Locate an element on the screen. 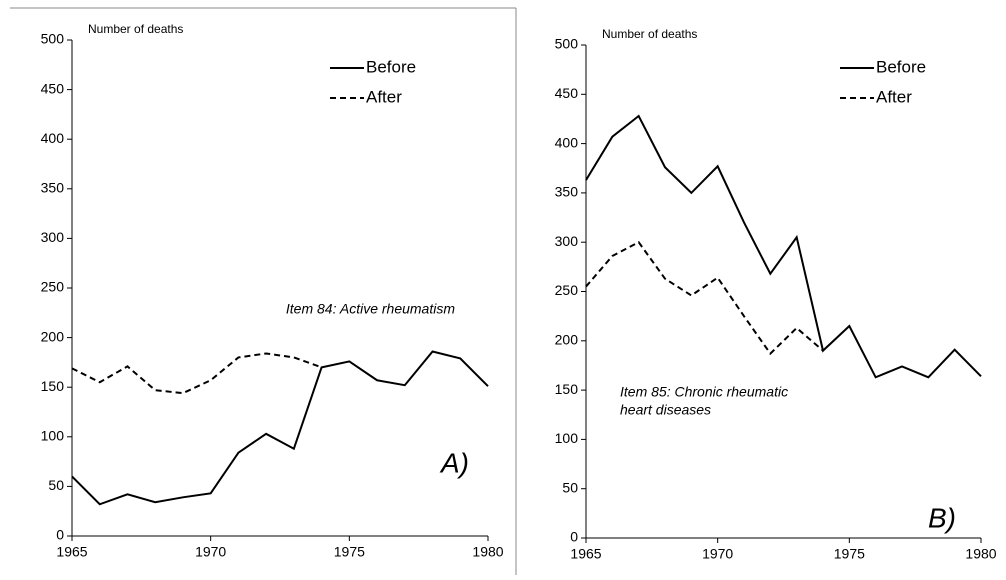  annotation: Item 85: Chronic rheumatic is located at coordinates (704, 392).